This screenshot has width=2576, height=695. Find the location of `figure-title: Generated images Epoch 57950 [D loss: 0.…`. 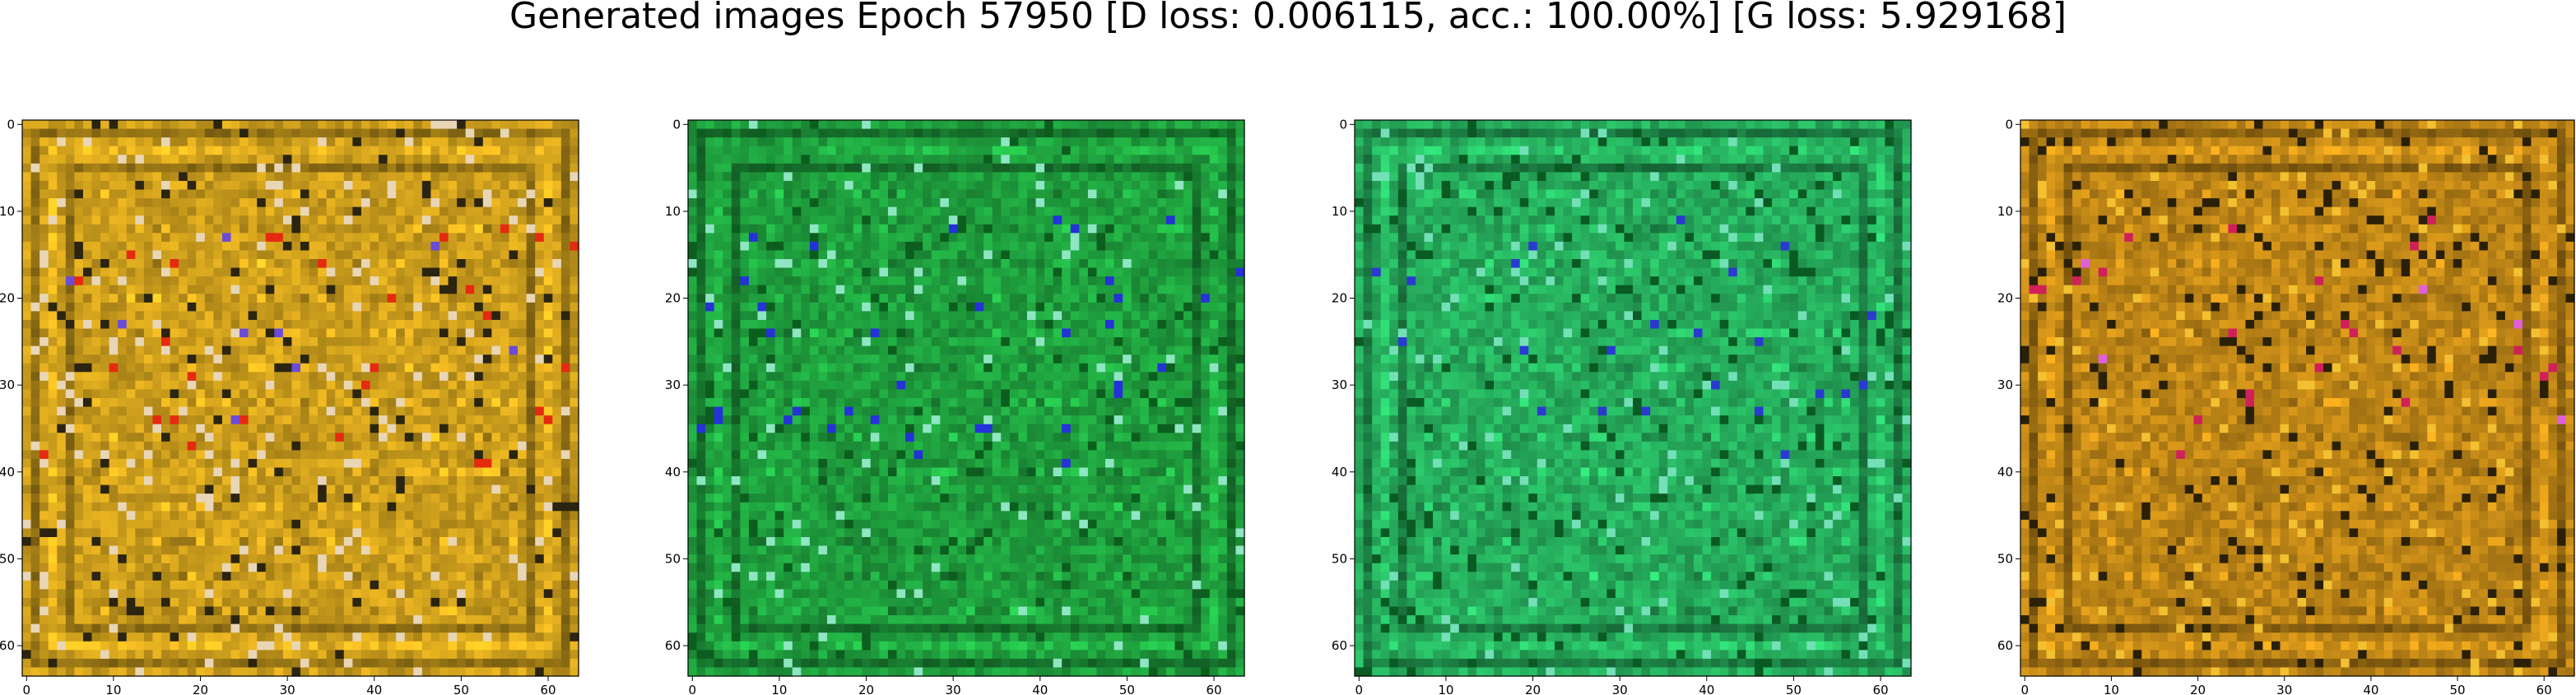

figure-title: Generated images Epoch 57950 [D loss: 0.… is located at coordinates (1288, 18).